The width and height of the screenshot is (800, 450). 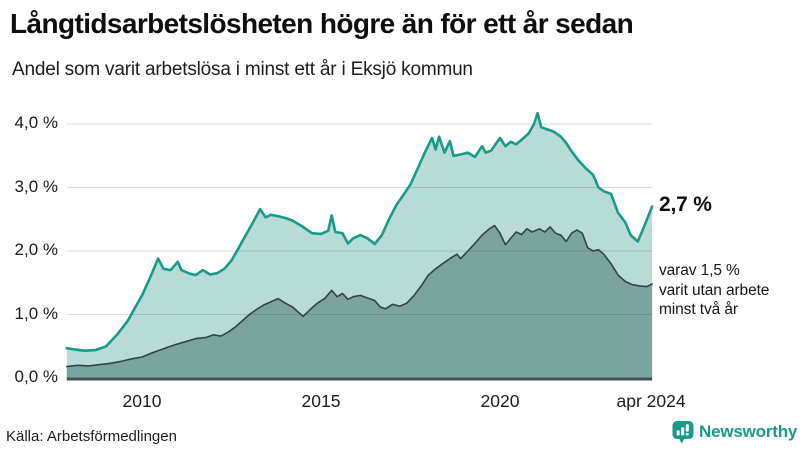 I want to click on secondary-annotation-line: varit utan arbete, so click(x=714, y=290).